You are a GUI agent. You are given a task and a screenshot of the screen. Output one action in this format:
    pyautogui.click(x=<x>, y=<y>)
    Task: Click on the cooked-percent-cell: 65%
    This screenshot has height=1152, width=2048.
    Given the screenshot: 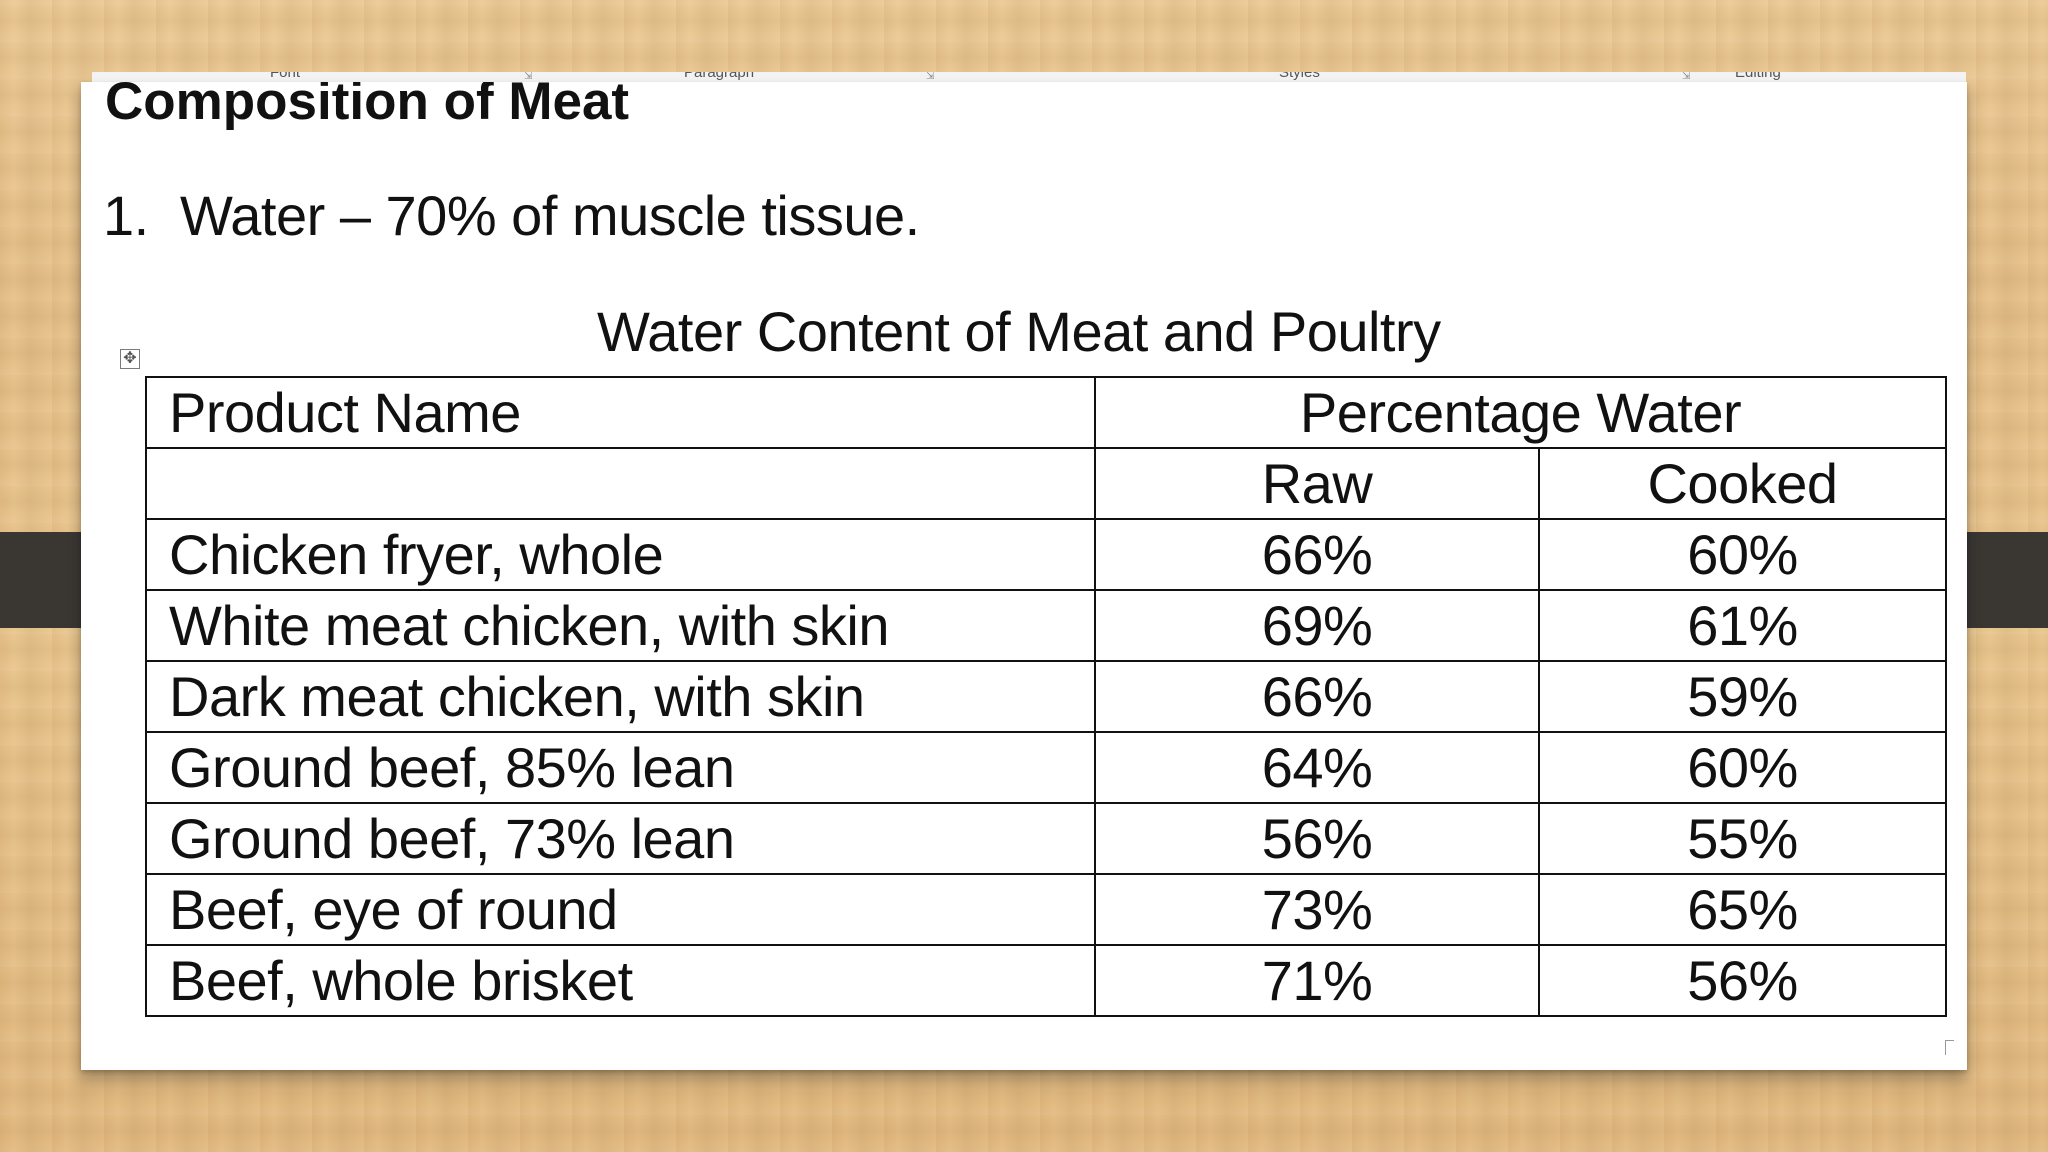 What is the action you would take?
    pyautogui.click(x=1742, y=909)
    